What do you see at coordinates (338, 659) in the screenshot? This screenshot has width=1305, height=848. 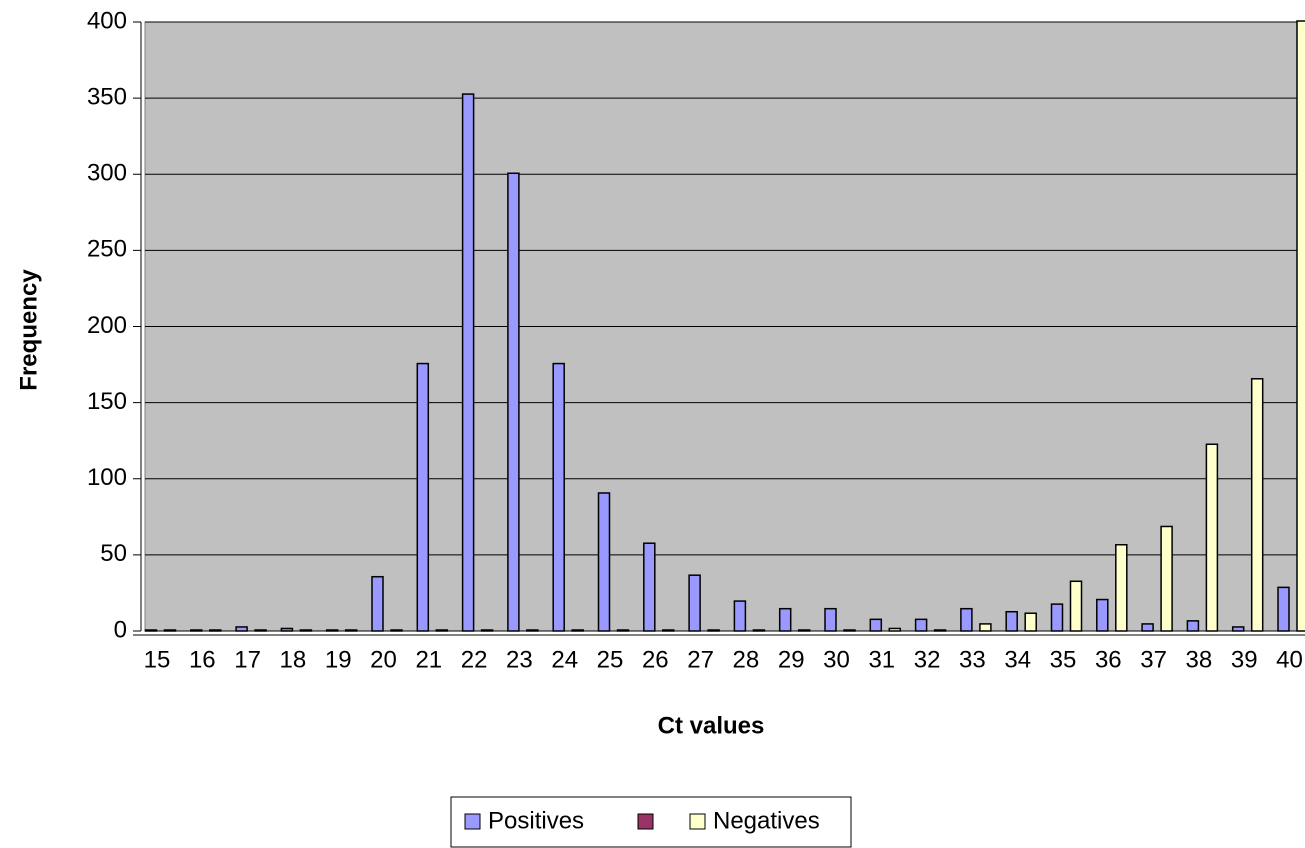 I see `x-tick-label: 19` at bounding box center [338, 659].